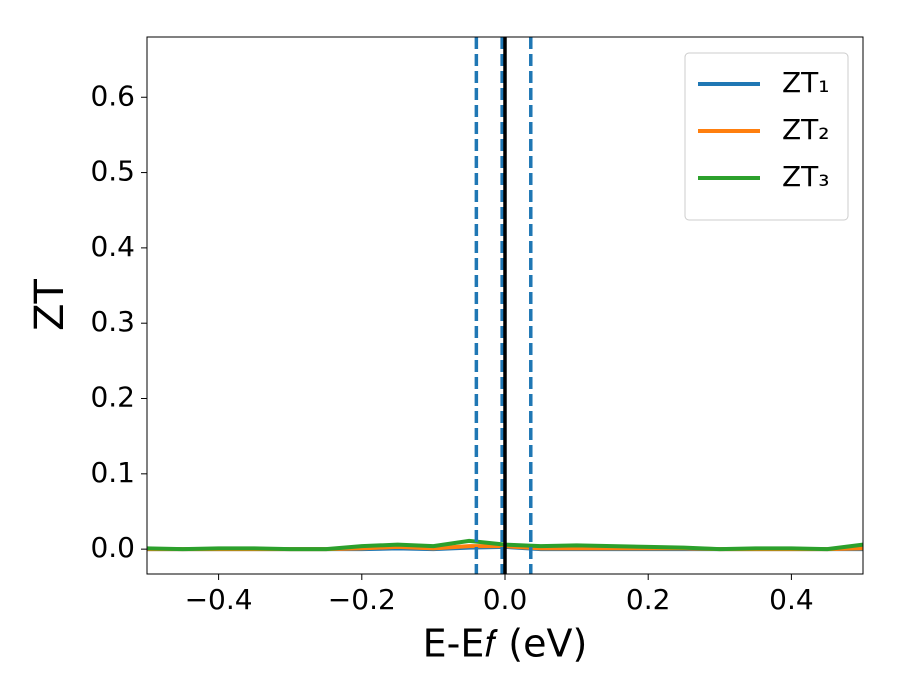 This screenshot has width=900, height=700. What do you see at coordinates (112, 321) in the screenshot?
I see `y-tick-label: 0.3` at bounding box center [112, 321].